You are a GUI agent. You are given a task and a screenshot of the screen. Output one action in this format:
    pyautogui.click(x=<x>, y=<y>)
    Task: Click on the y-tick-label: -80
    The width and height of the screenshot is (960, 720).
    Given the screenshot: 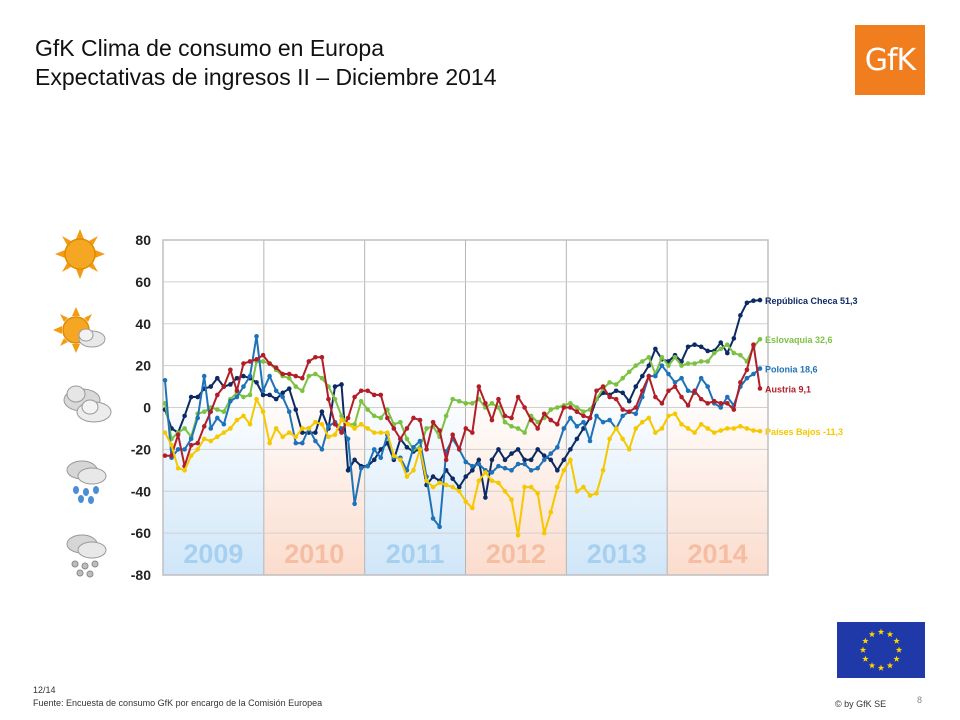 What is the action you would take?
    pyautogui.click(x=141, y=575)
    